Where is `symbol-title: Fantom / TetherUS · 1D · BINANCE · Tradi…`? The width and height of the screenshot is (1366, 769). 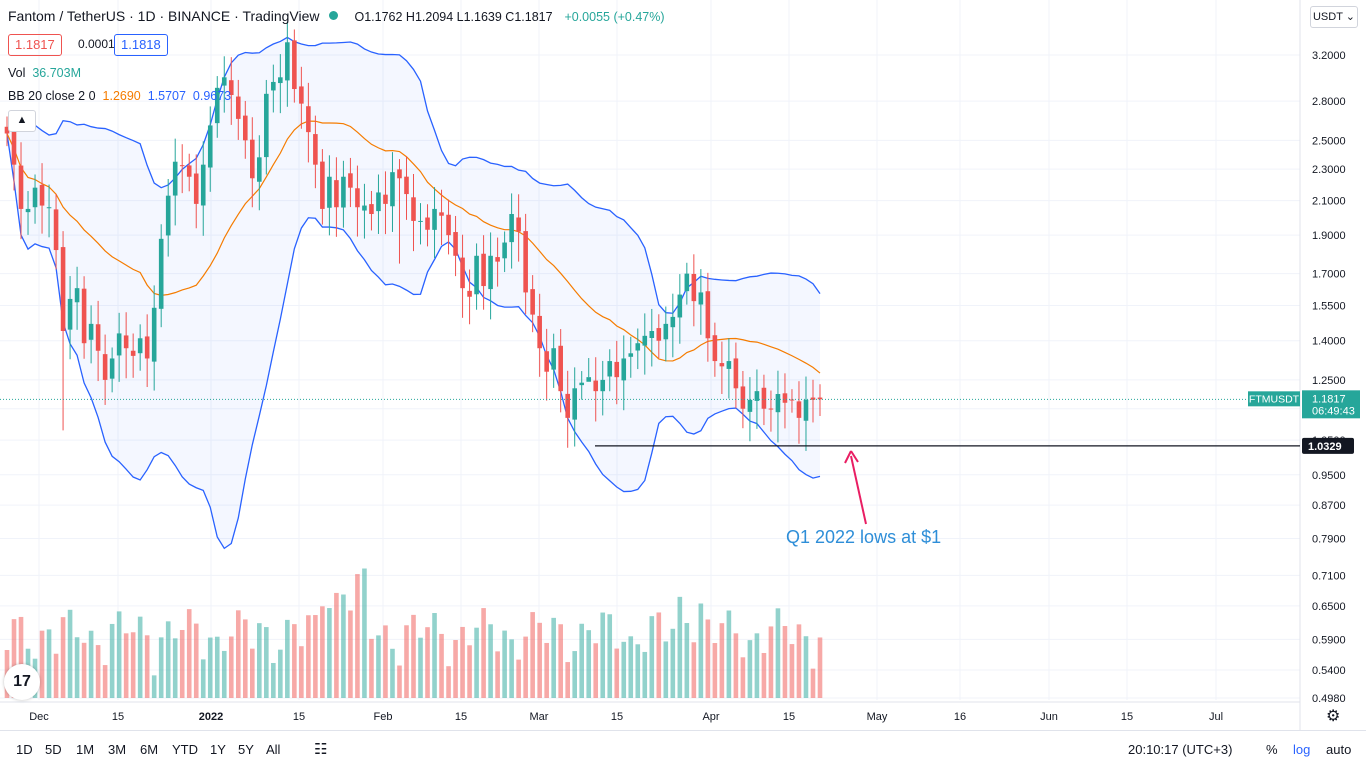 symbol-title: Fantom / TetherUS · 1D · BINANCE · Tradi… is located at coordinates (164, 16).